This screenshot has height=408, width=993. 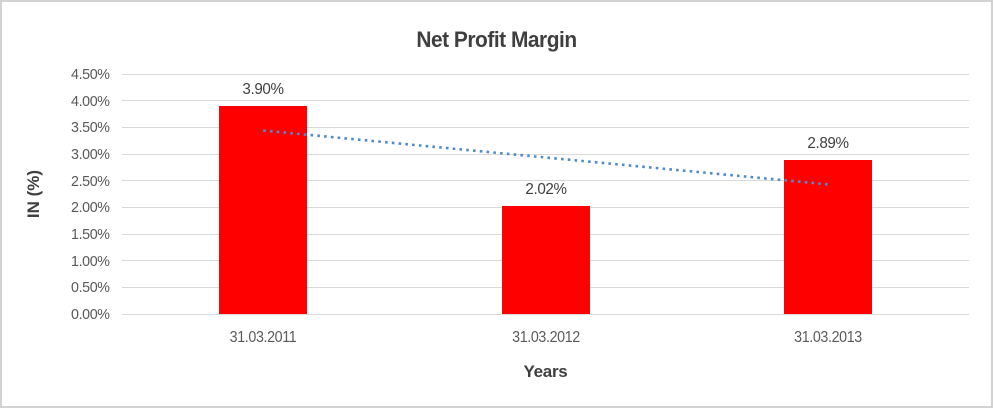 What do you see at coordinates (90, 181) in the screenshot?
I see `y-axis-tick-label: 2.50%` at bounding box center [90, 181].